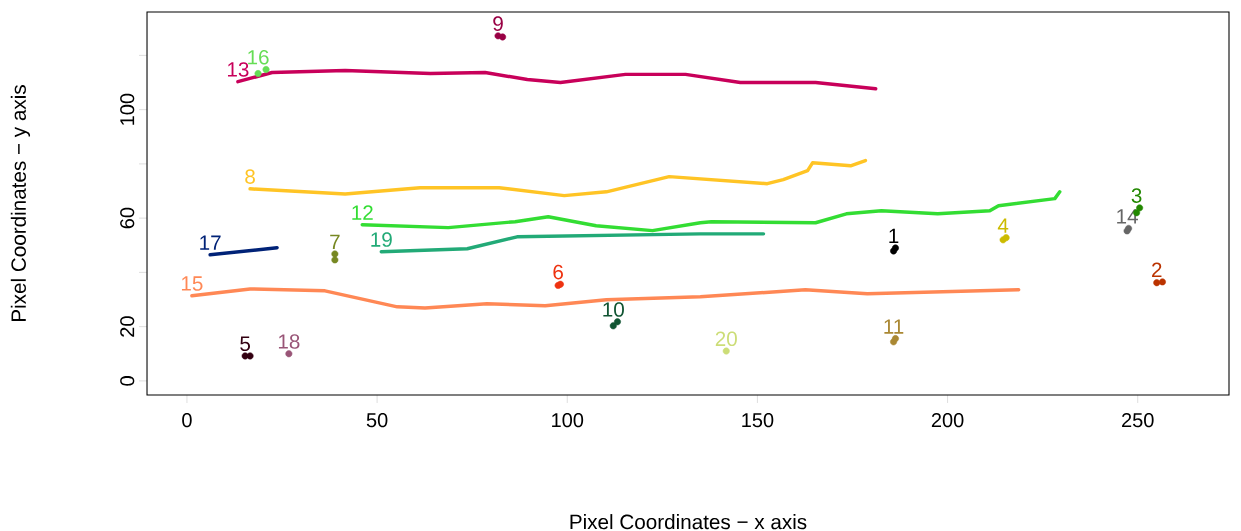 Image resolution: width=1241 pixels, height=531 pixels. I want to click on series-label: 8, so click(250, 176).